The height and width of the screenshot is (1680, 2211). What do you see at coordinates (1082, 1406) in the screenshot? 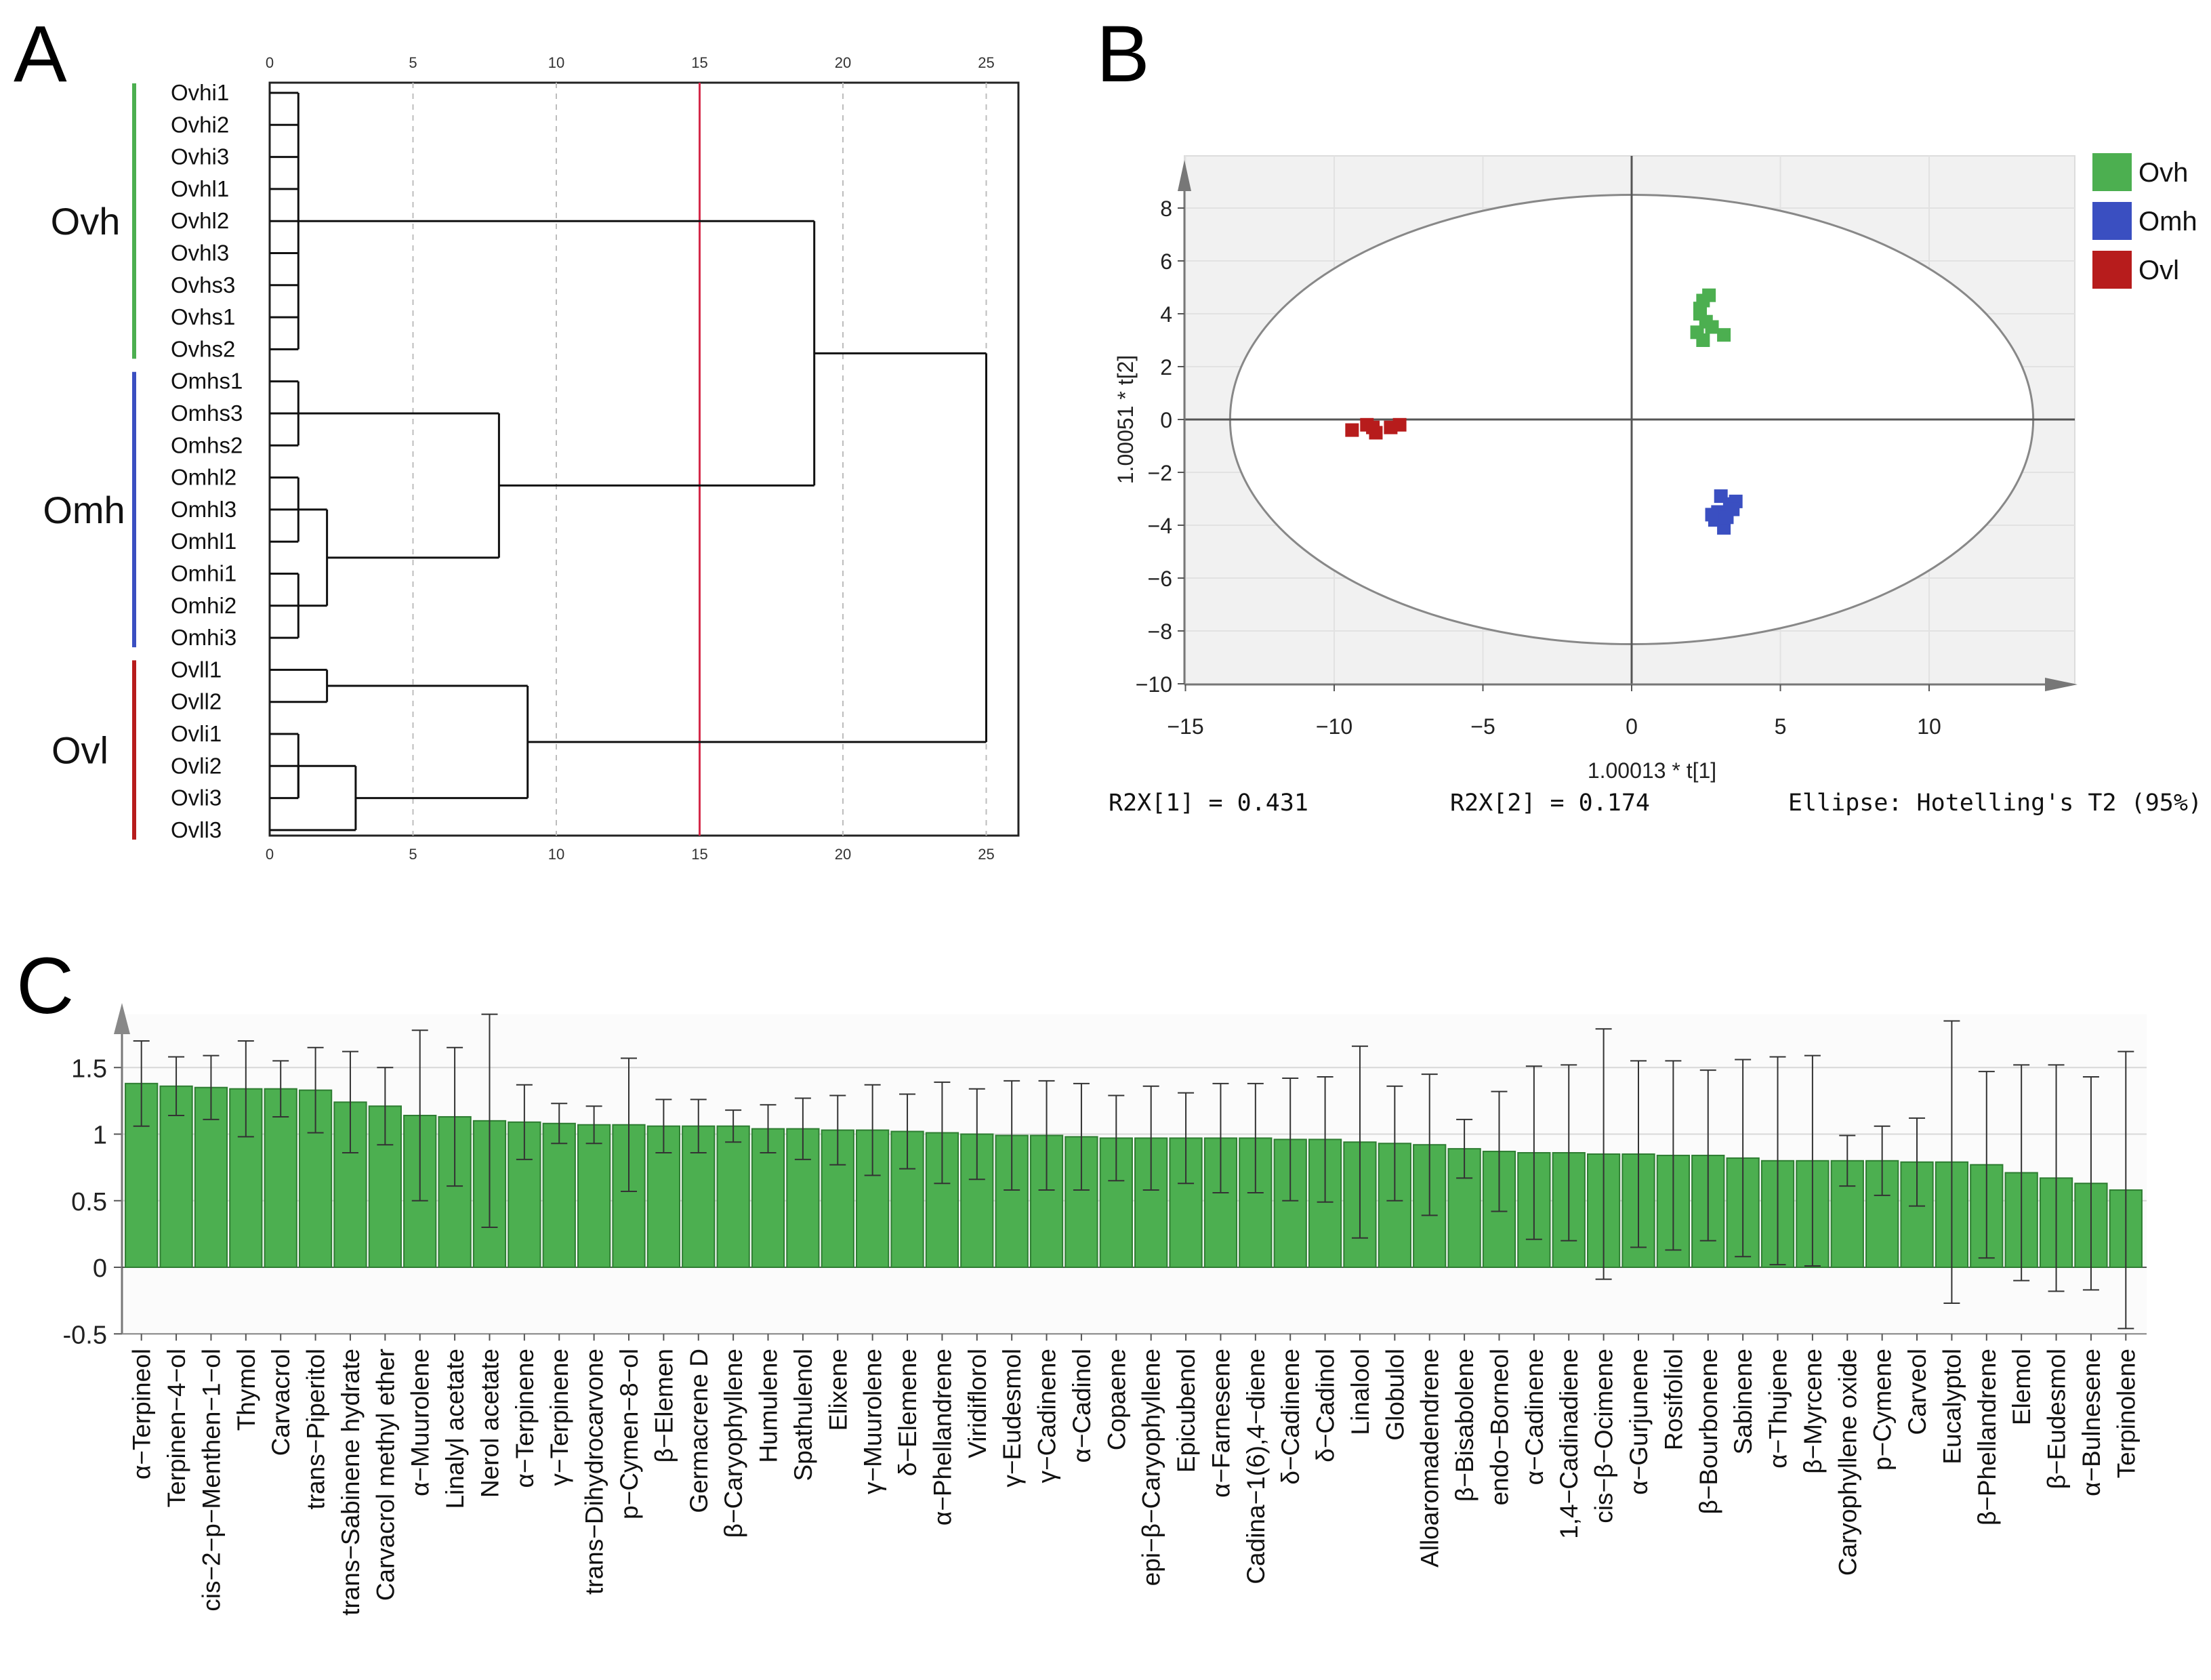
I see `category-label: α−Cadinol` at bounding box center [1082, 1406].